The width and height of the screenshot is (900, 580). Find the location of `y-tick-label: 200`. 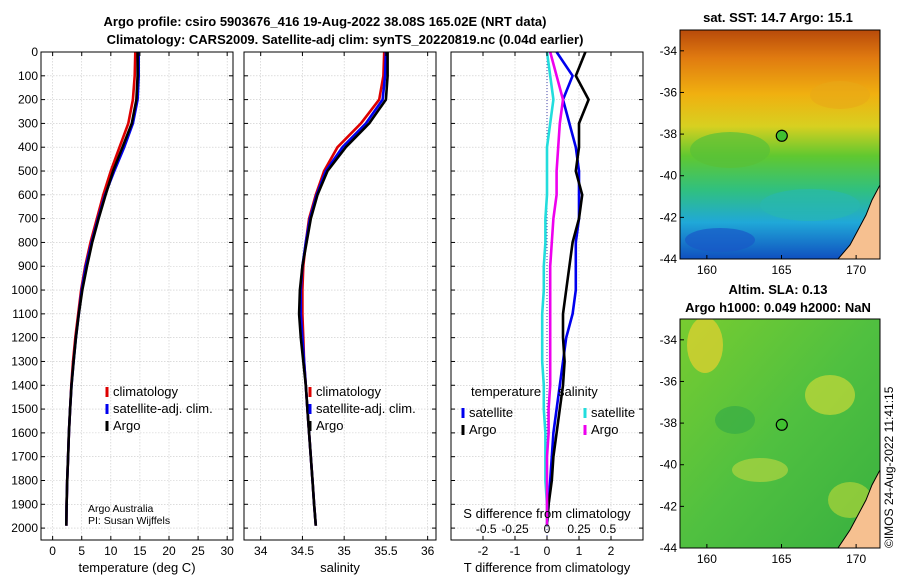

y-tick-label: 200 is located at coordinates (28, 100).